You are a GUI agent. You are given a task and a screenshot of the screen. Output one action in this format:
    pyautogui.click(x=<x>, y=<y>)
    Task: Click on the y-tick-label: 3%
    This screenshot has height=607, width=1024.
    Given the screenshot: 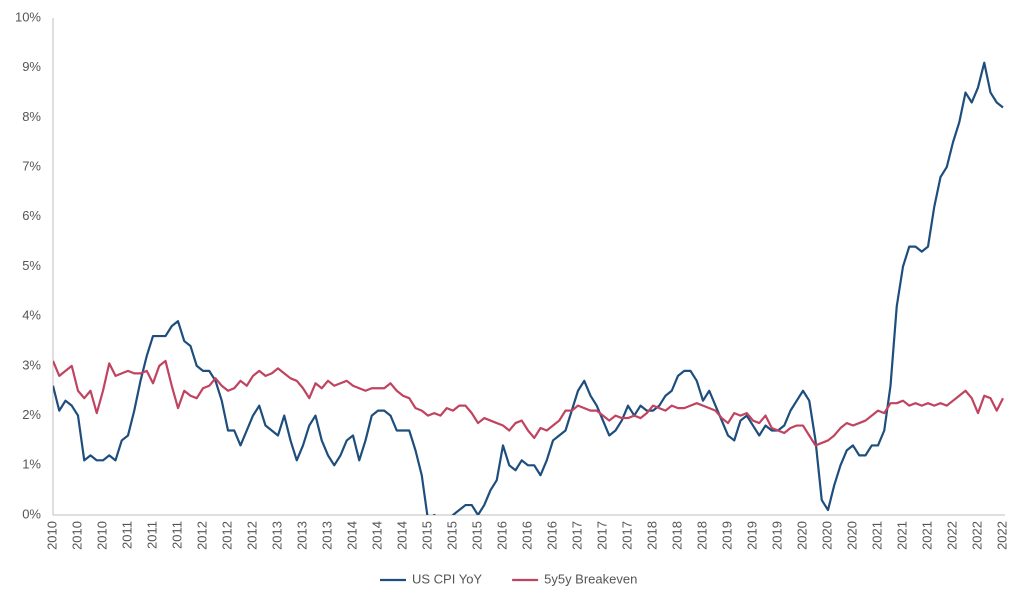 What is the action you would take?
    pyautogui.click(x=31, y=364)
    